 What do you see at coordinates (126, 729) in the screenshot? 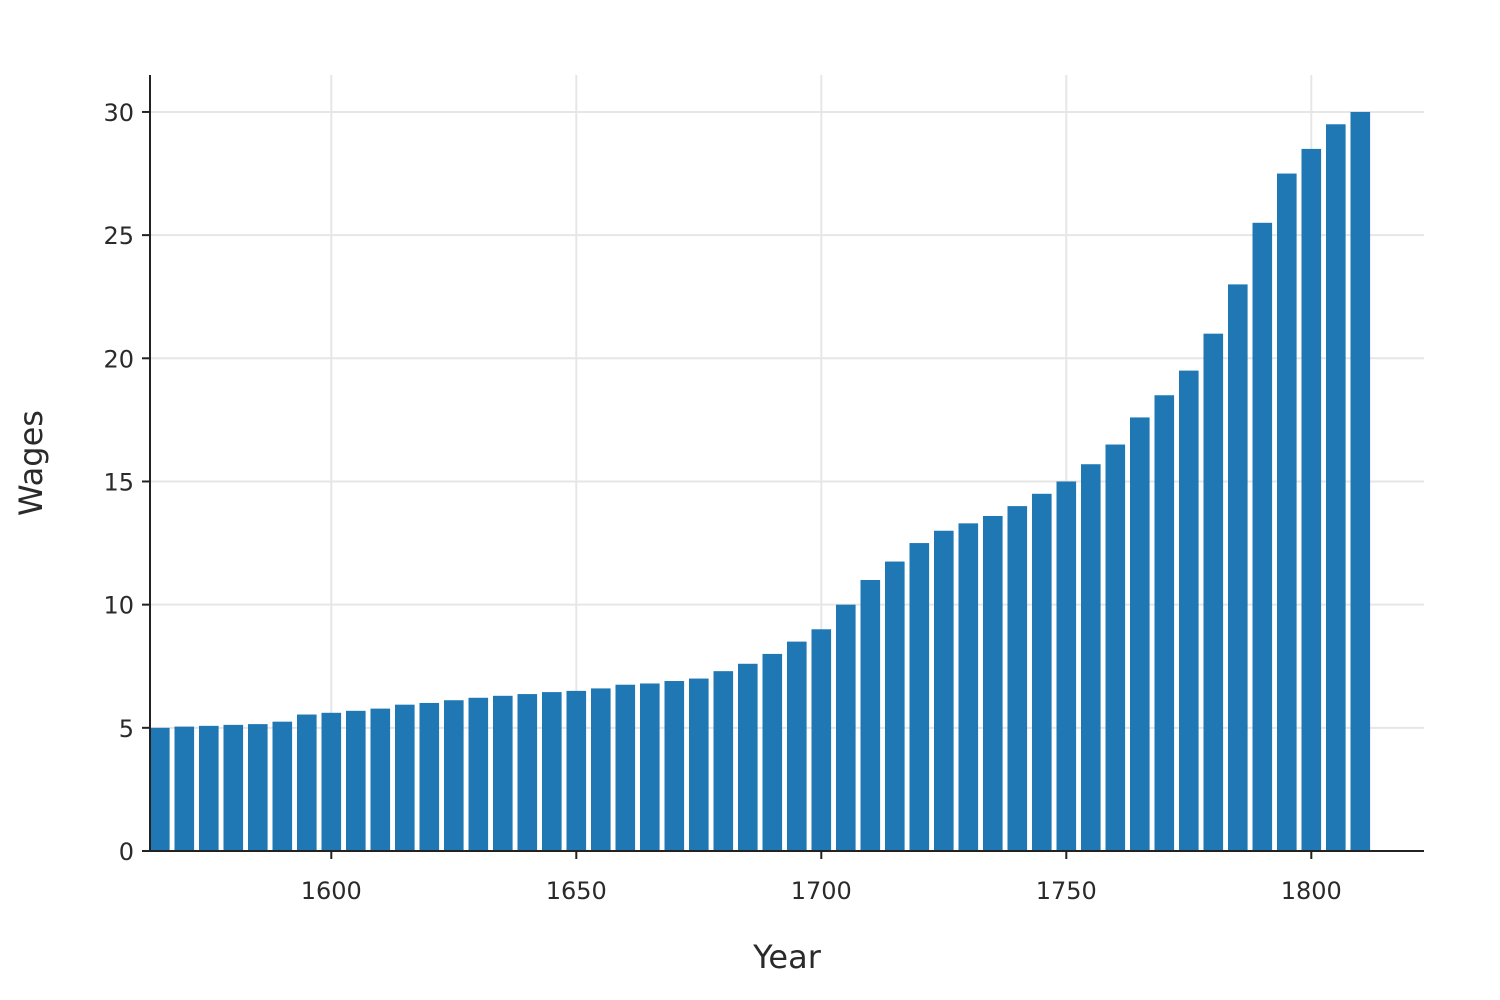
I see `y-tick-label: 5` at bounding box center [126, 729].